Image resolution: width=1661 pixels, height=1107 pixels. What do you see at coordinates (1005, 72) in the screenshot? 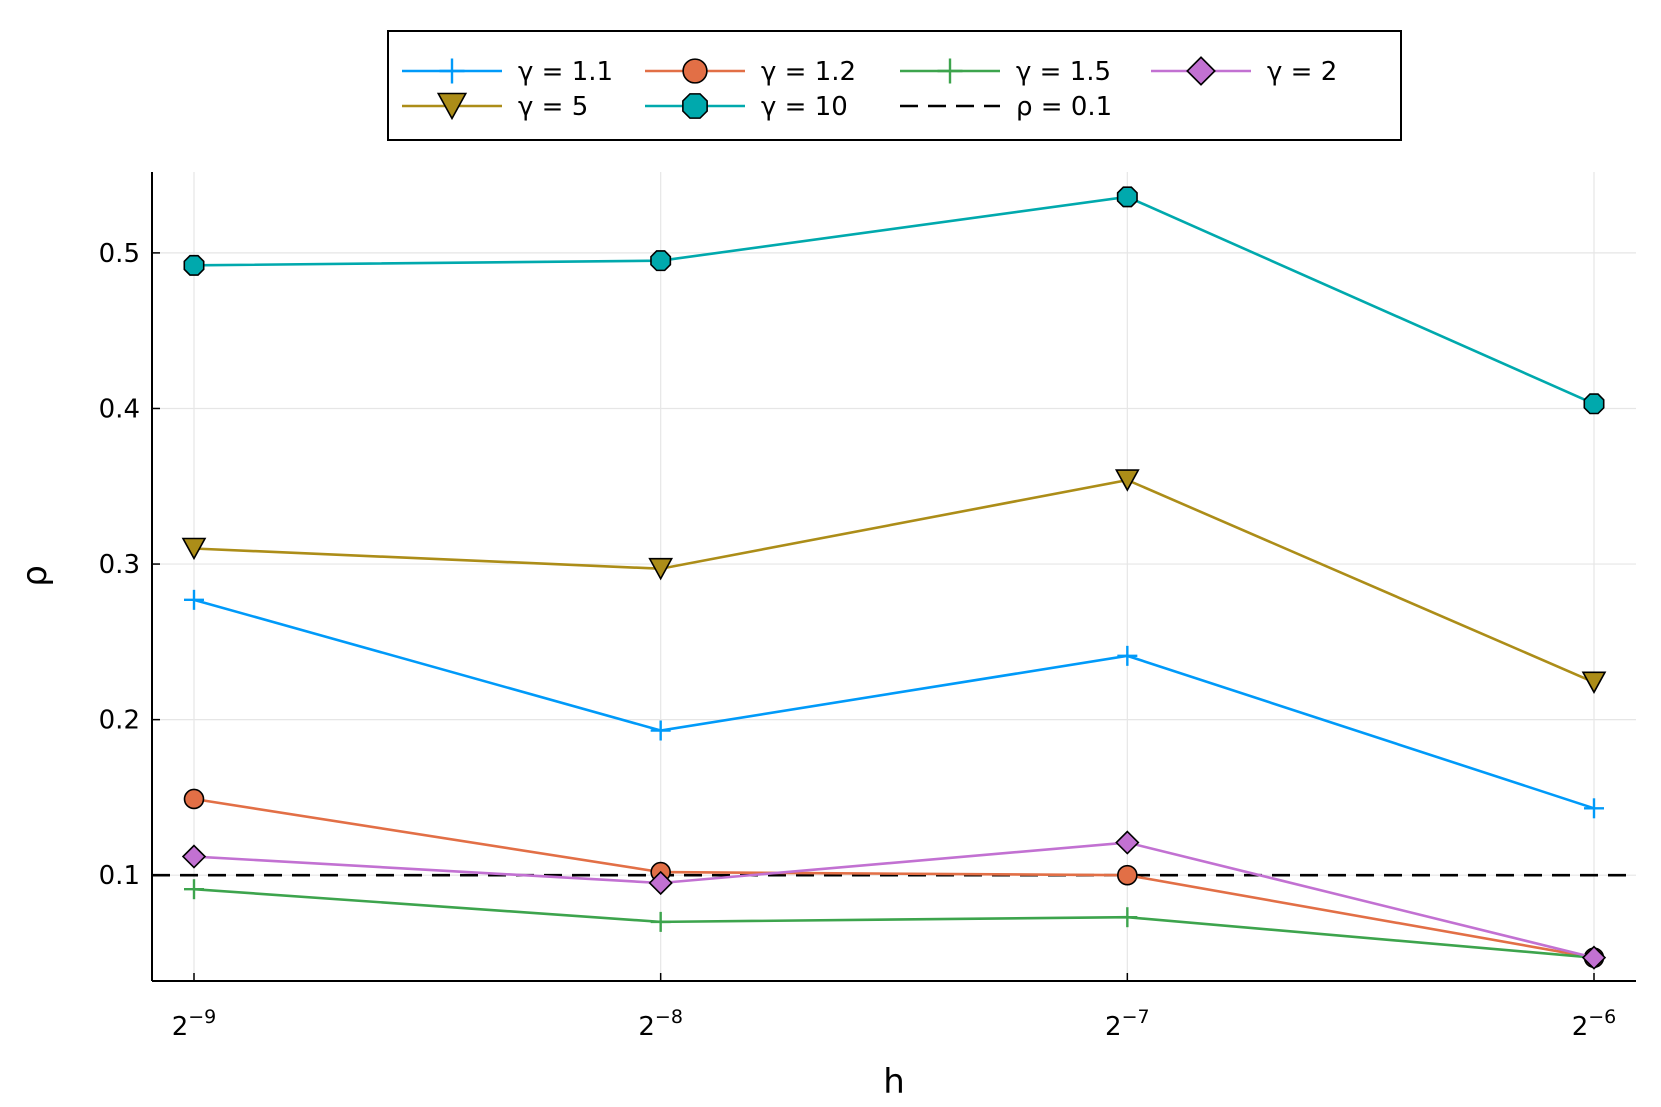
I see `legend-item-2: γ = 1.5` at bounding box center [1005, 72].